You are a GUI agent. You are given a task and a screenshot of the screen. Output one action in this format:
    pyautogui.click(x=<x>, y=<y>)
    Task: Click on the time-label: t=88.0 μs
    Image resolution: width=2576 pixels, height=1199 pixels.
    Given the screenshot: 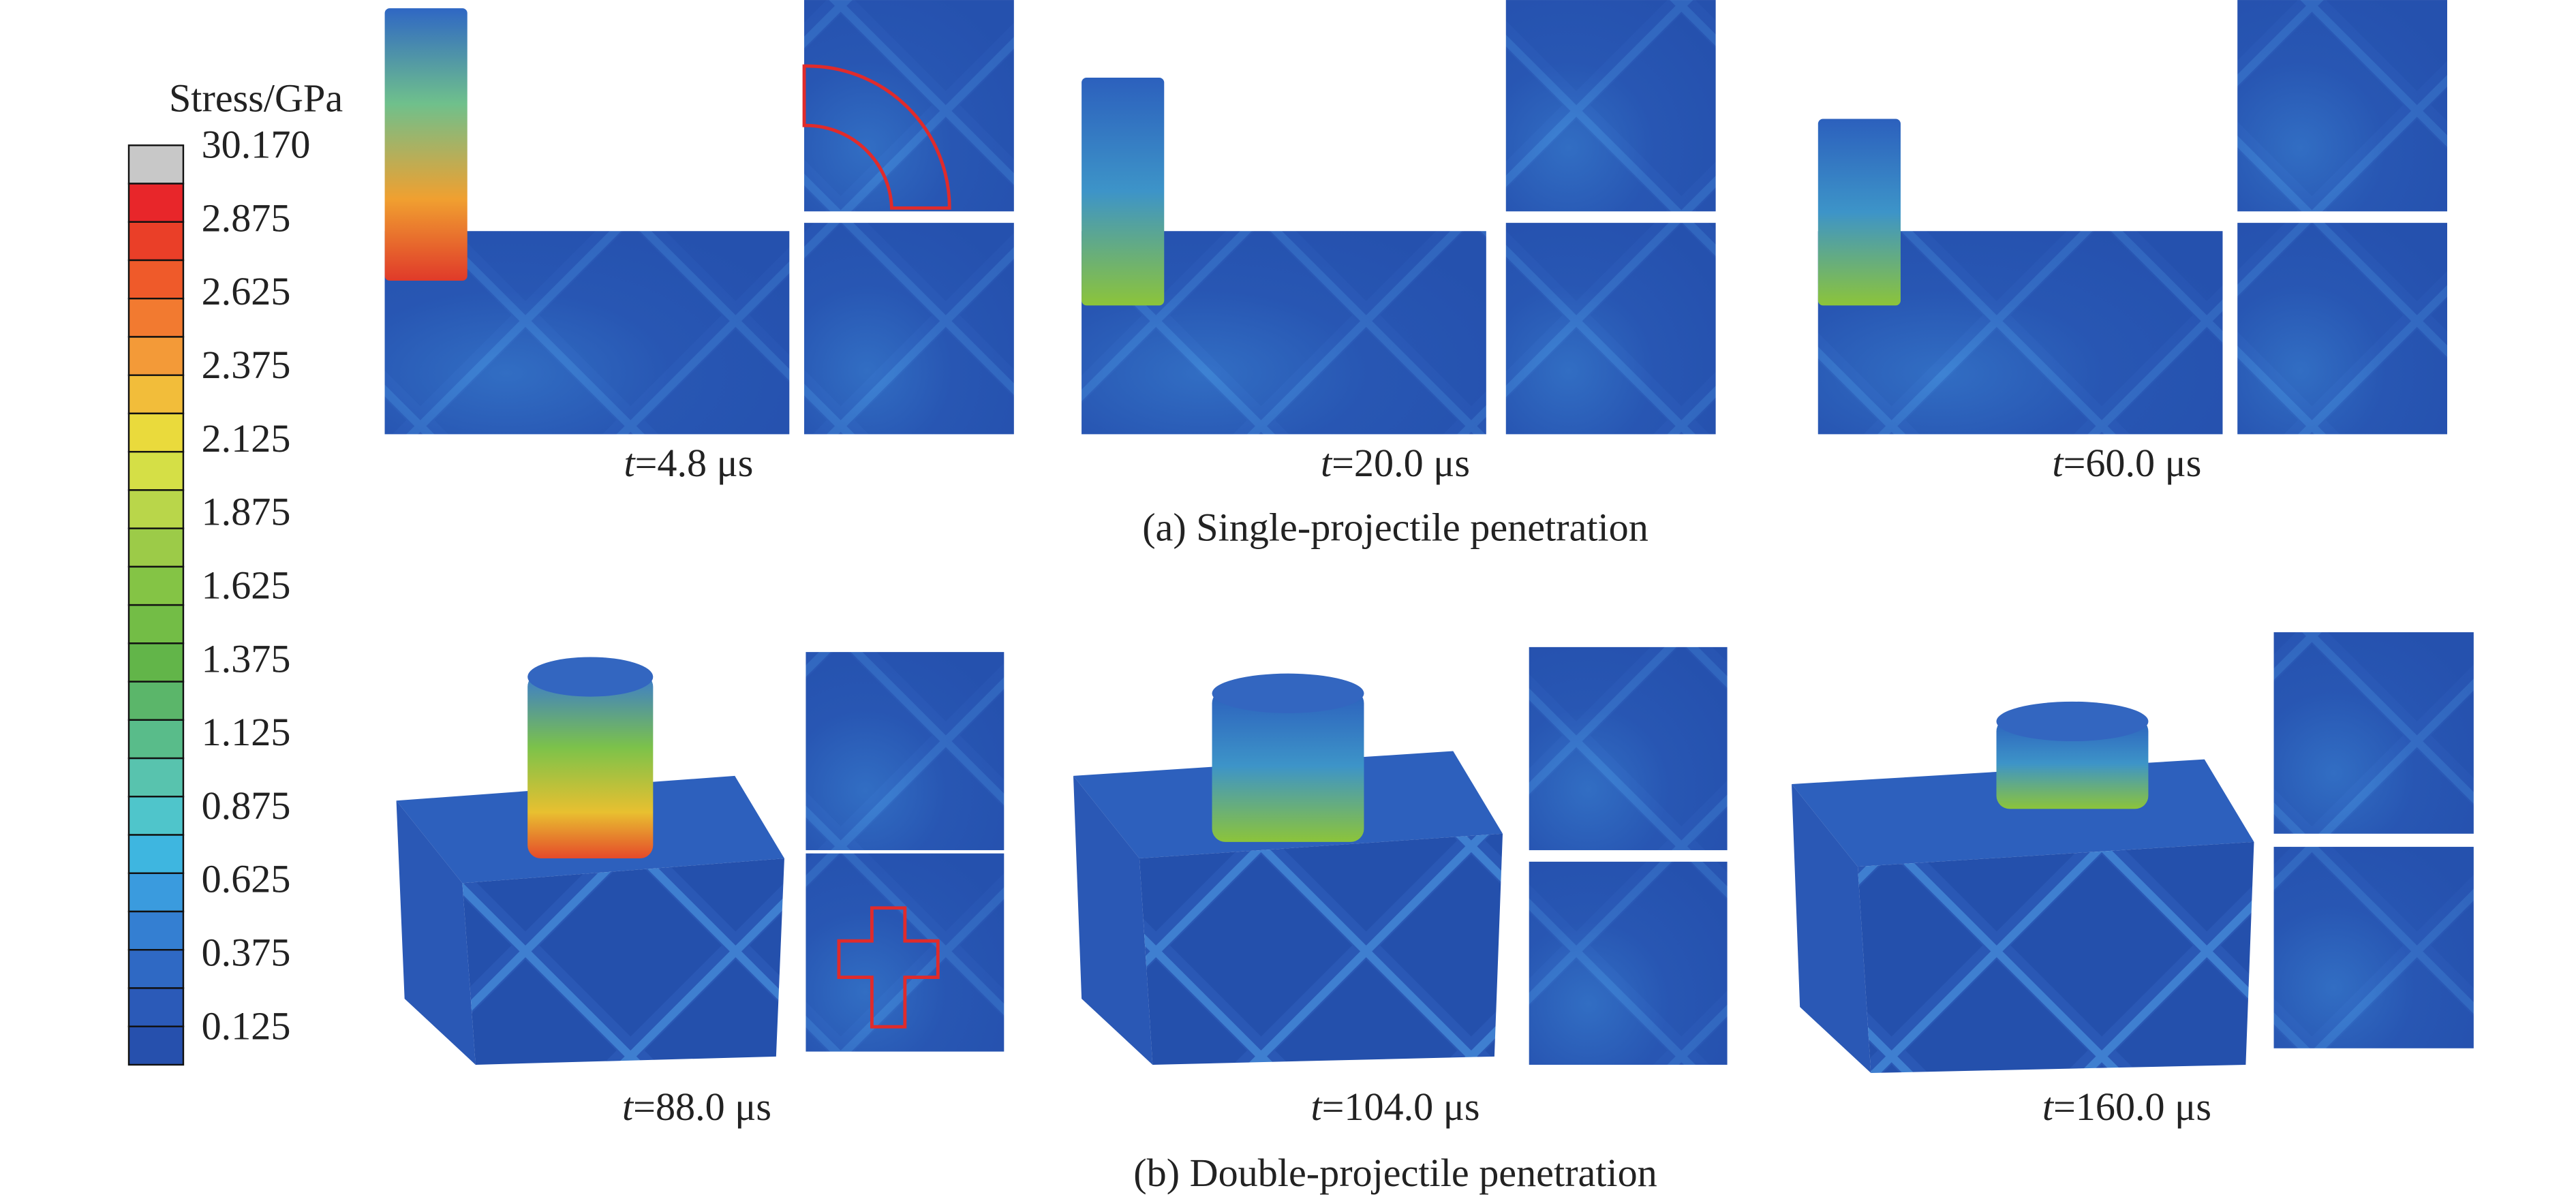 What is the action you would take?
    pyautogui.click(x=696, y=1107)
    